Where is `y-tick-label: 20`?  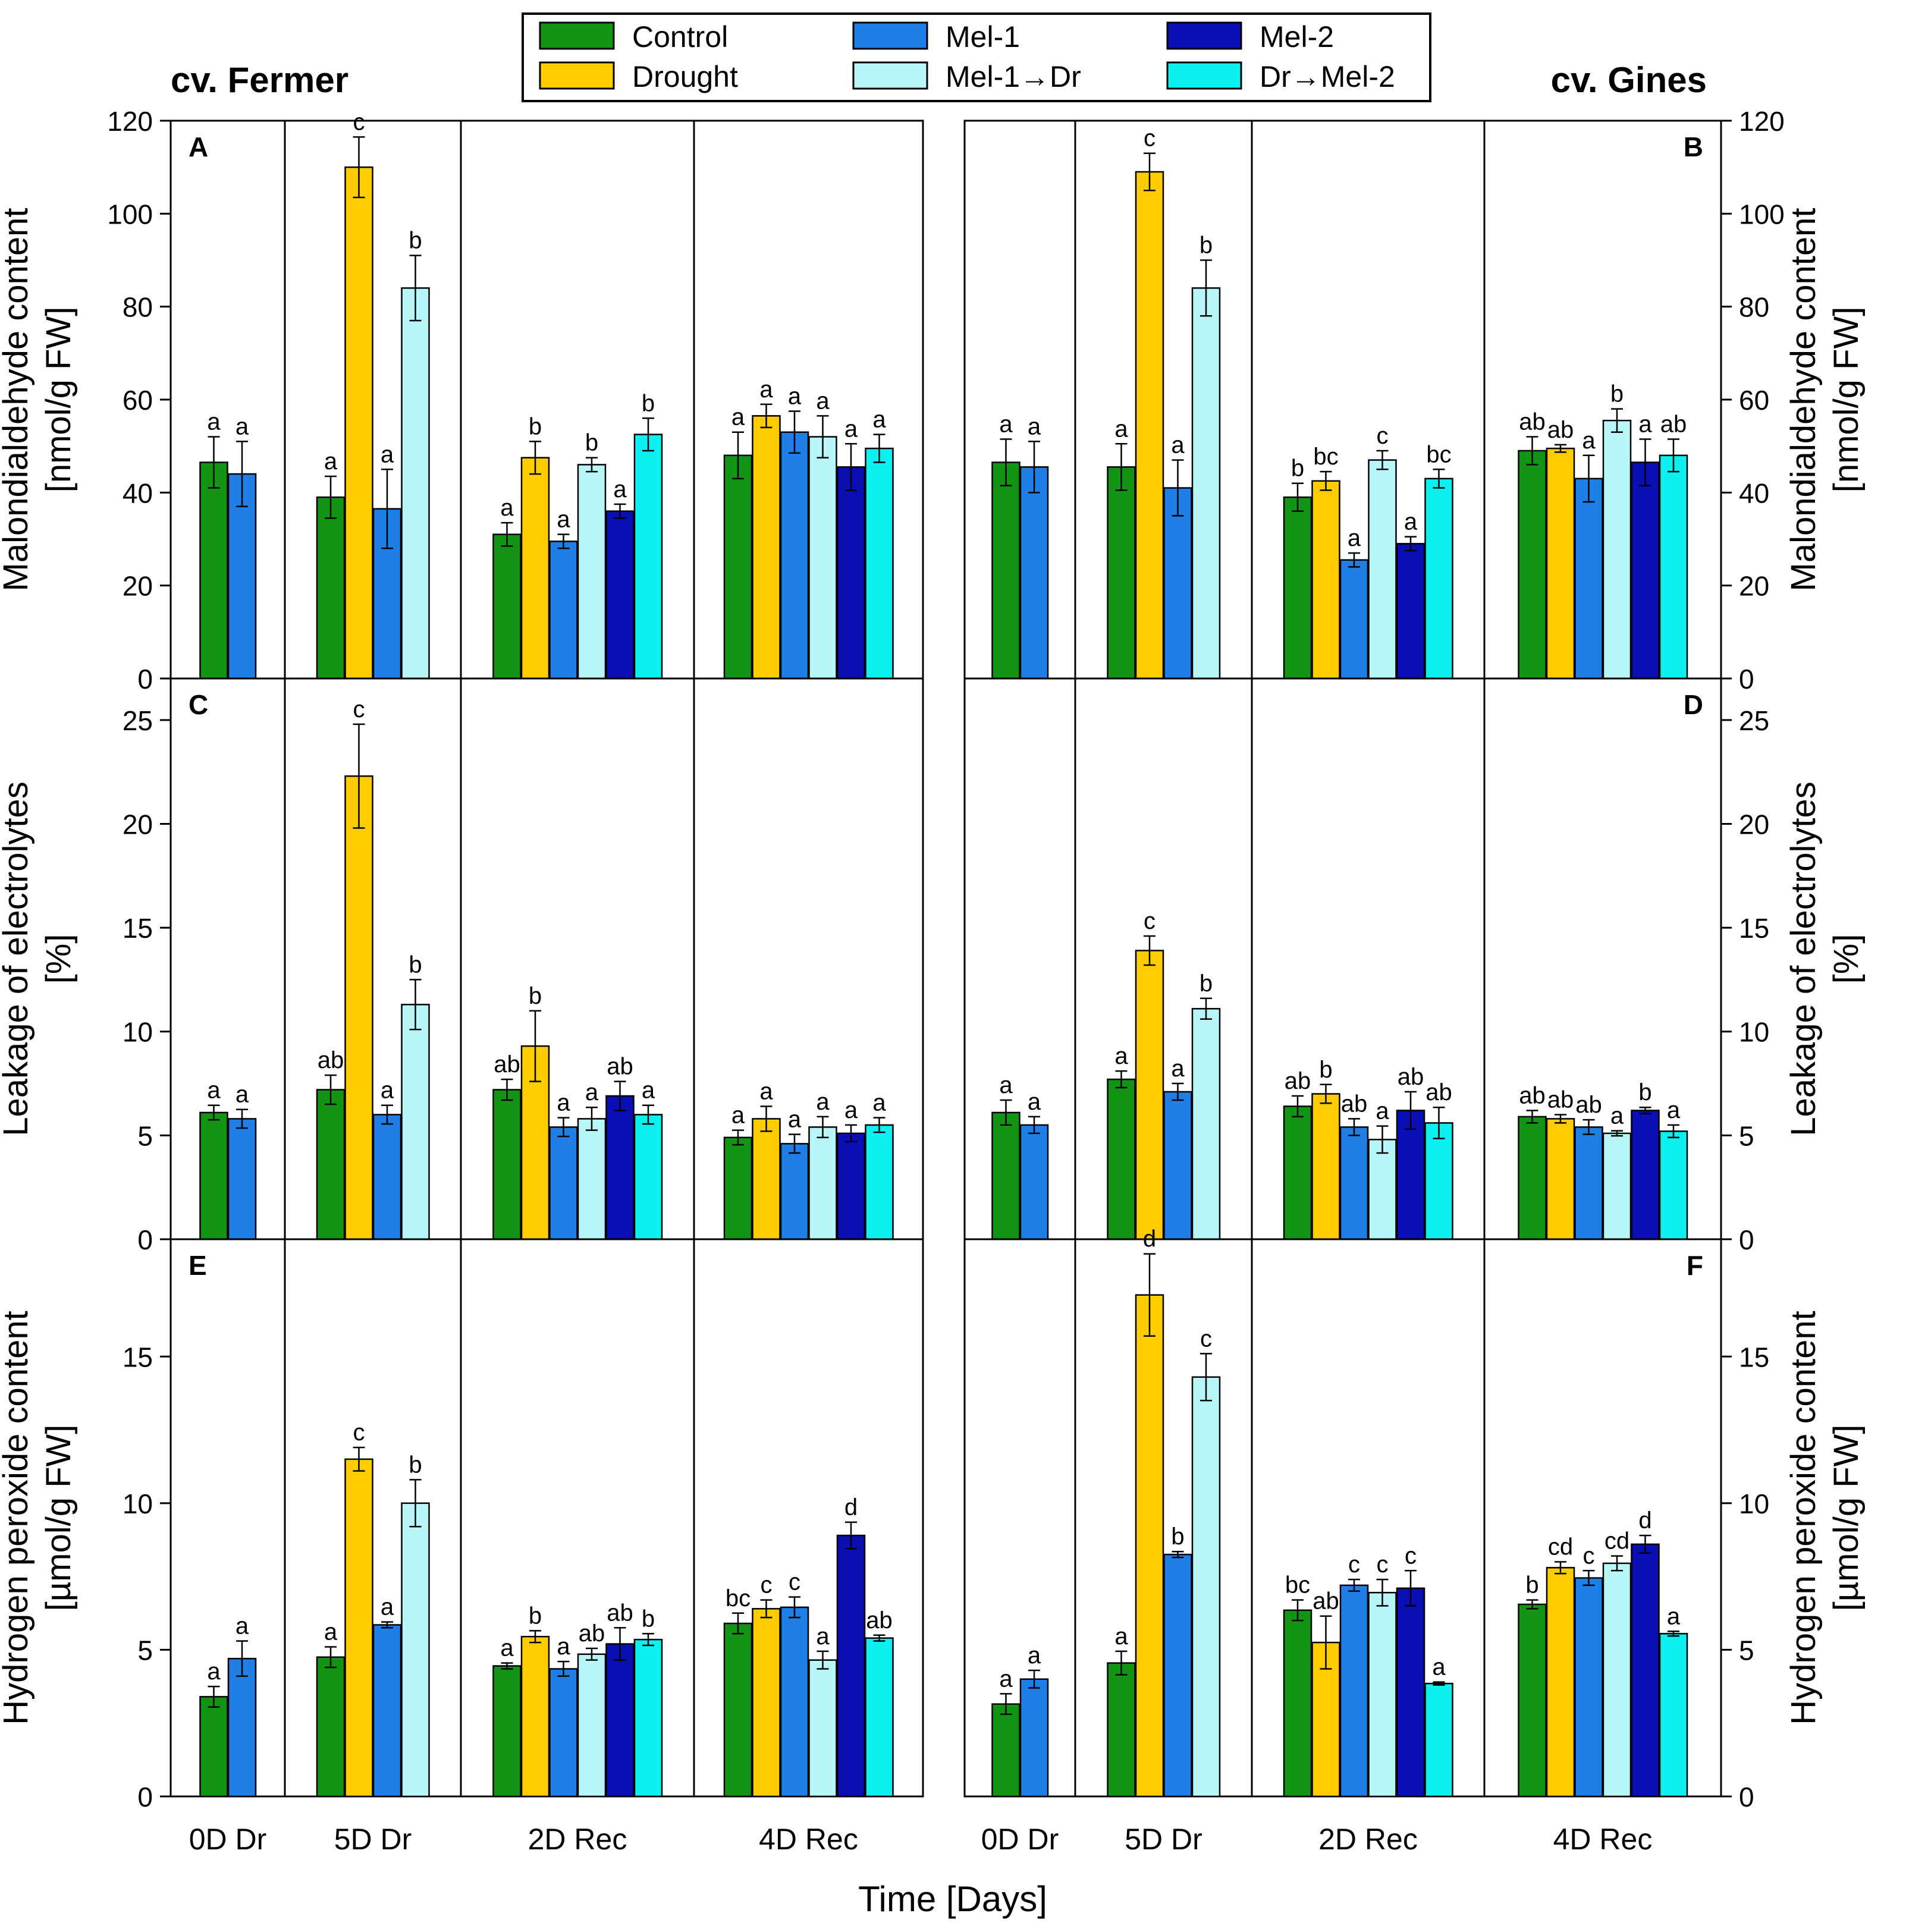
y-tick-label: 20 is located at coordinates (138, 586).